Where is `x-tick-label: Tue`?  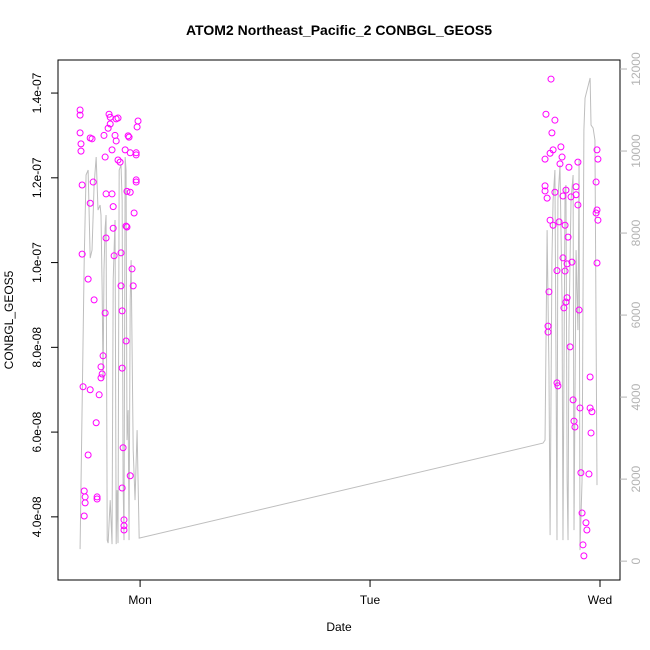 x-tick-label: Tue is located at coordinates (370, 600).